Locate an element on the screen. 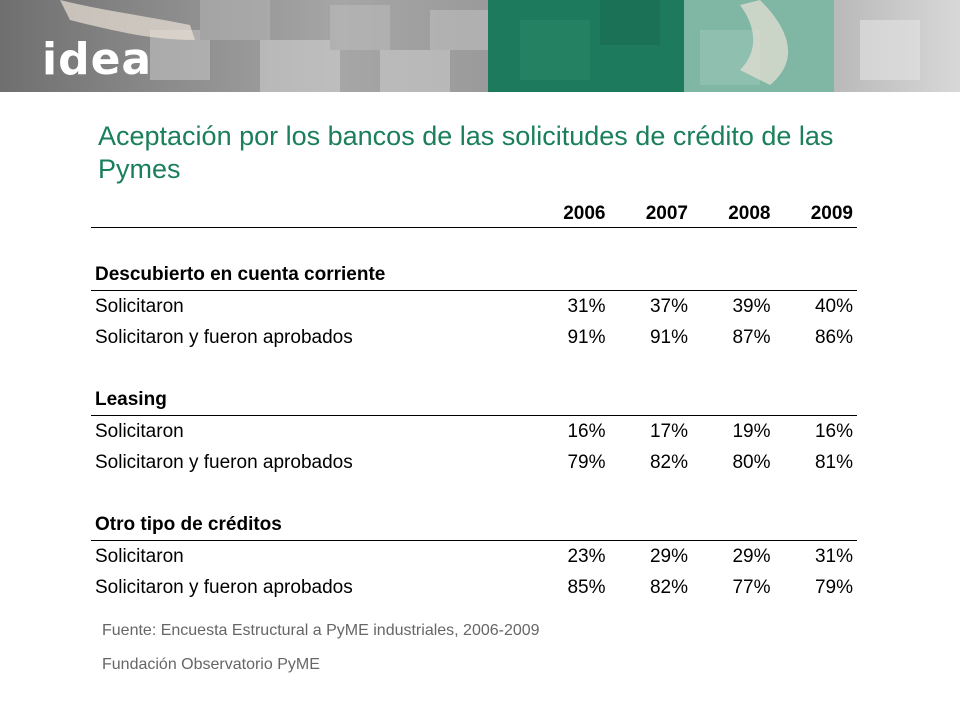  table-row: Solicitaron 31% 37% 39% 40% is located at coordinates (474, 307).